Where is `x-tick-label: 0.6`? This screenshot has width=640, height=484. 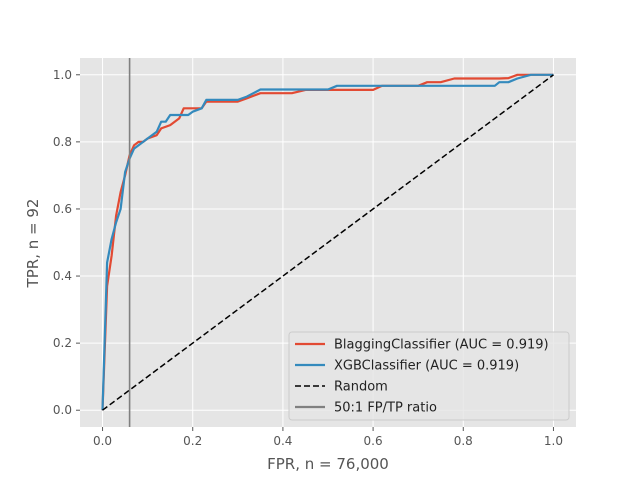 x-tick-label: 0.6 is located at coordinates (373, 441).